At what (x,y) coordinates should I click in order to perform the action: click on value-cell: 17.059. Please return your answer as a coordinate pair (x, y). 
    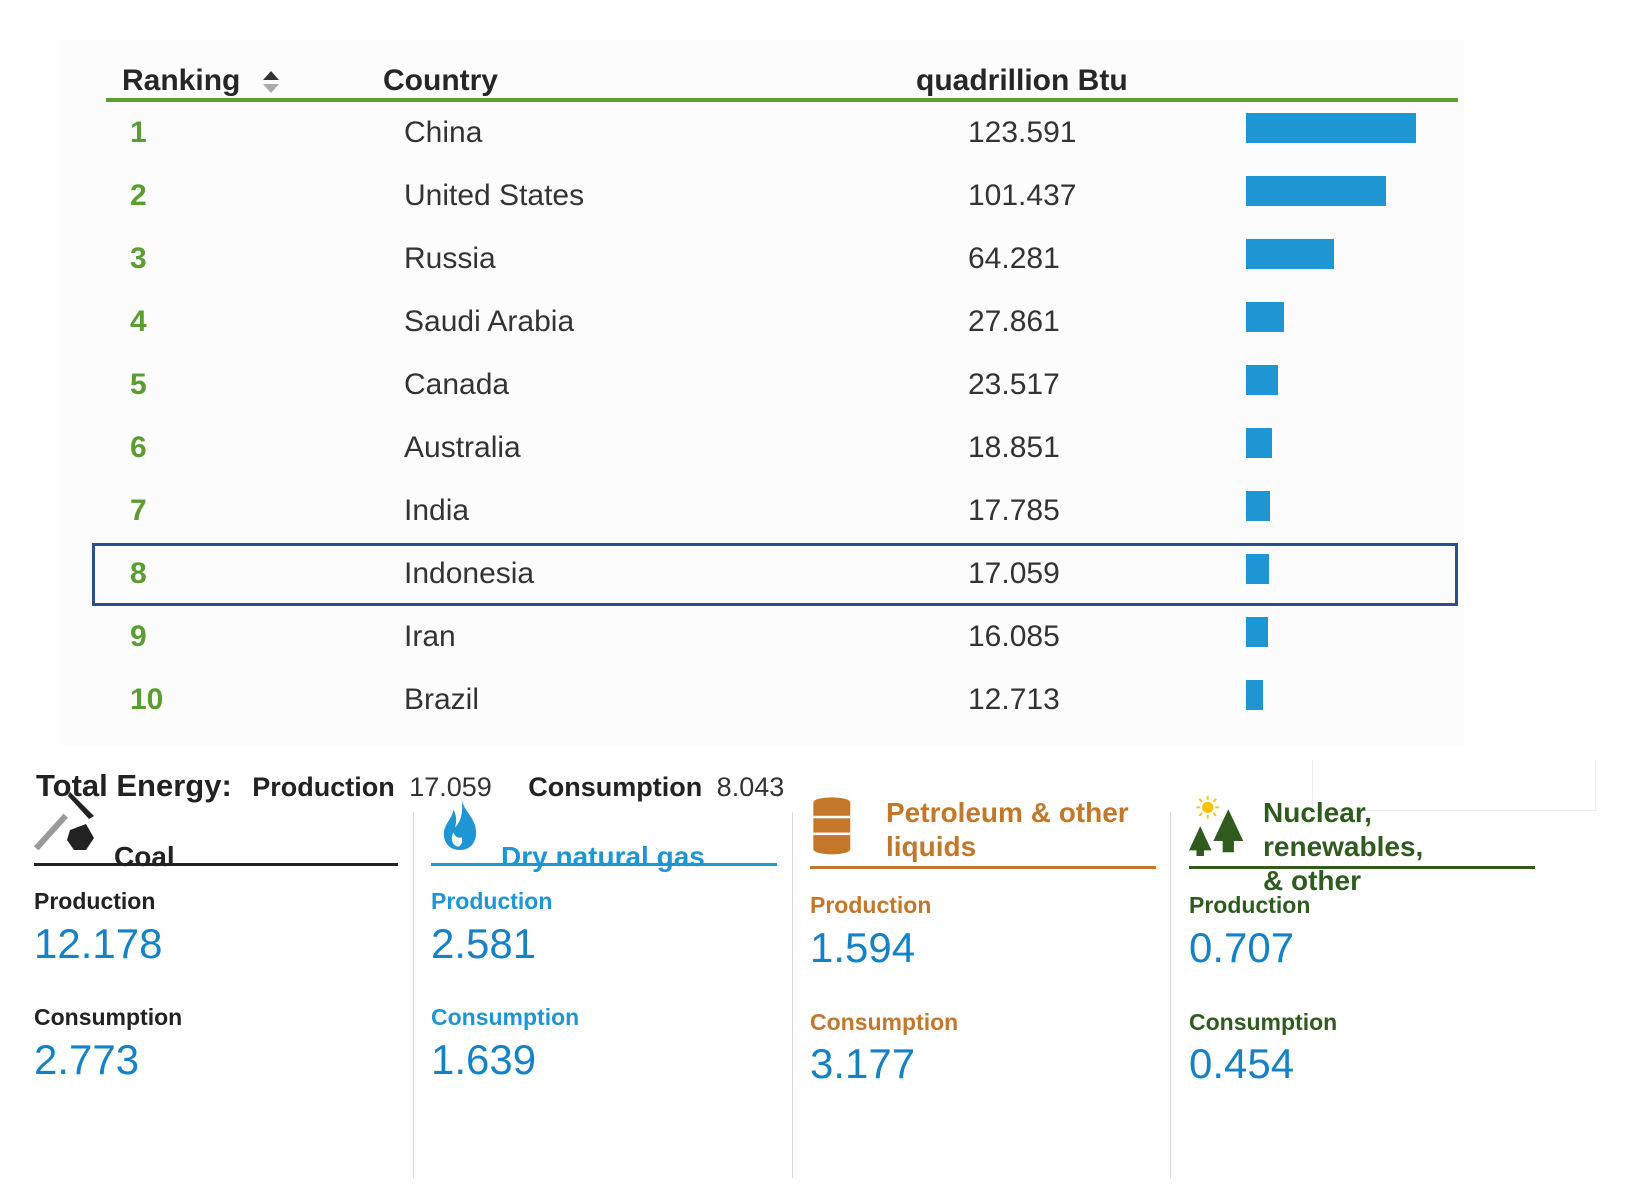
    Looking at the image, I should click on (1014, 573).